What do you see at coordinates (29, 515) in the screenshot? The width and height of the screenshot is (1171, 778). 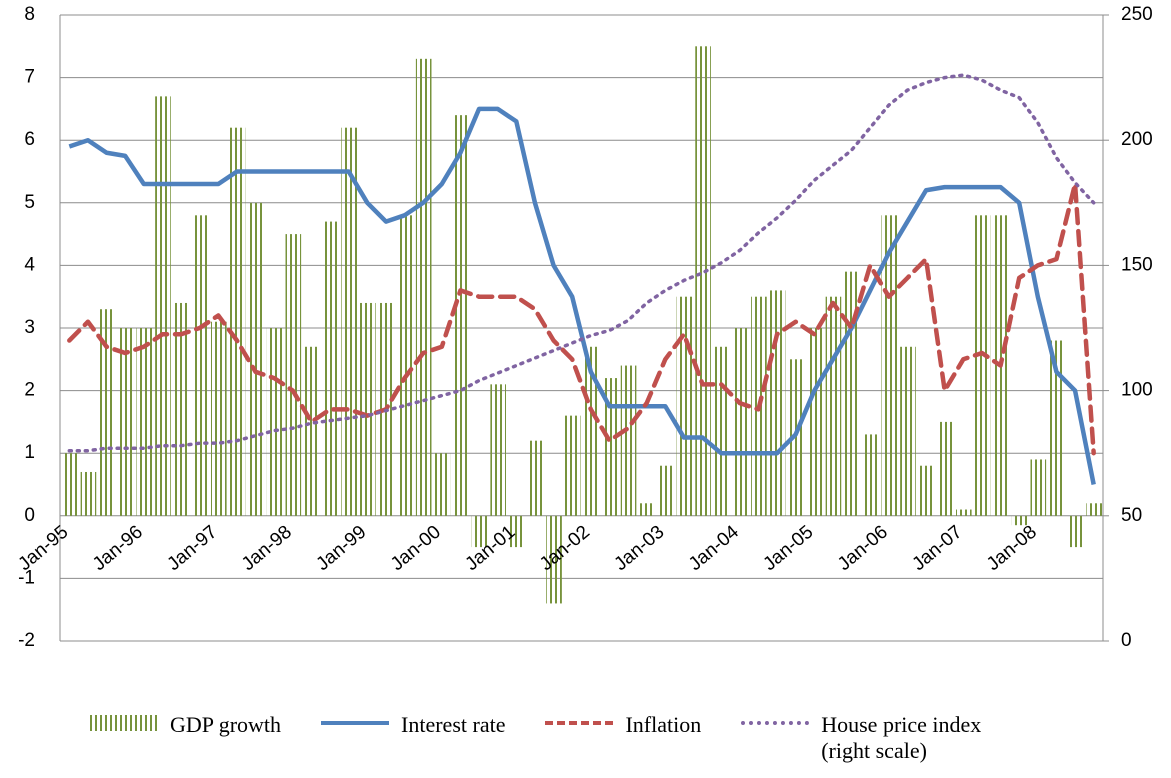 I see `y-tick-label: 0` at bounding box center [29, 515].